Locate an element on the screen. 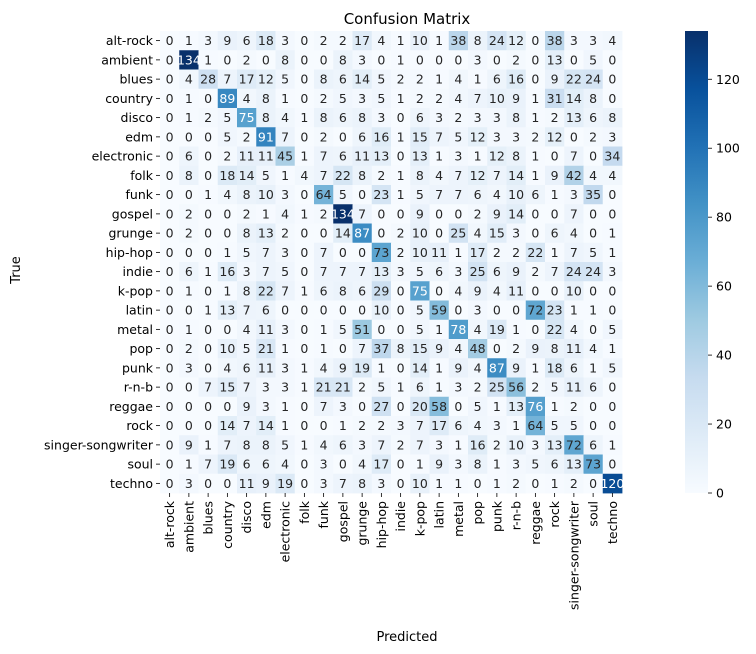  cell-value-label: 48 is located at coordinates (478, 348).